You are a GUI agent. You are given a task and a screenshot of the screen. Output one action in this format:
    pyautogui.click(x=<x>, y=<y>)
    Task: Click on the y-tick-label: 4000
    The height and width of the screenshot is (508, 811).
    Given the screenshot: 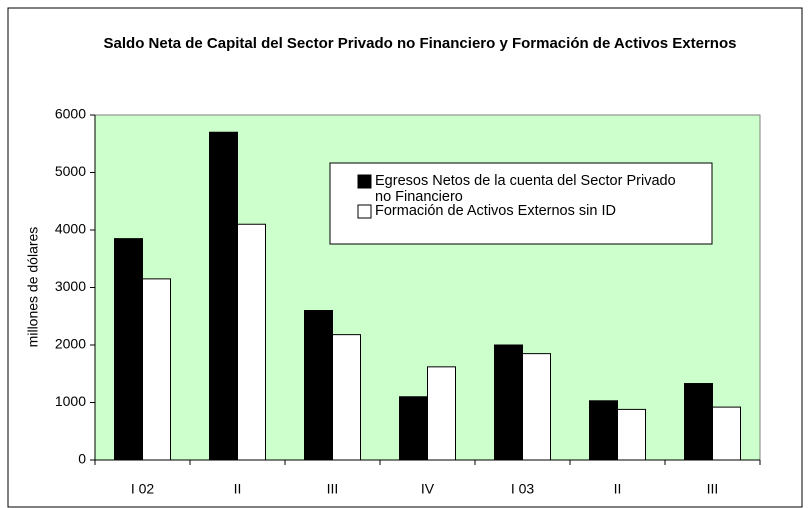 What is the action you would take?
    pyautogui.click(x=70, y=229)
    